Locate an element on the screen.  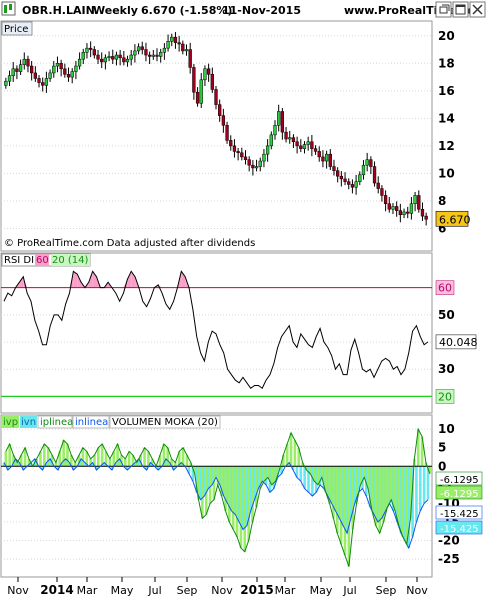
rsi-label-name: RSI DI is located at coordinates (19, 260).